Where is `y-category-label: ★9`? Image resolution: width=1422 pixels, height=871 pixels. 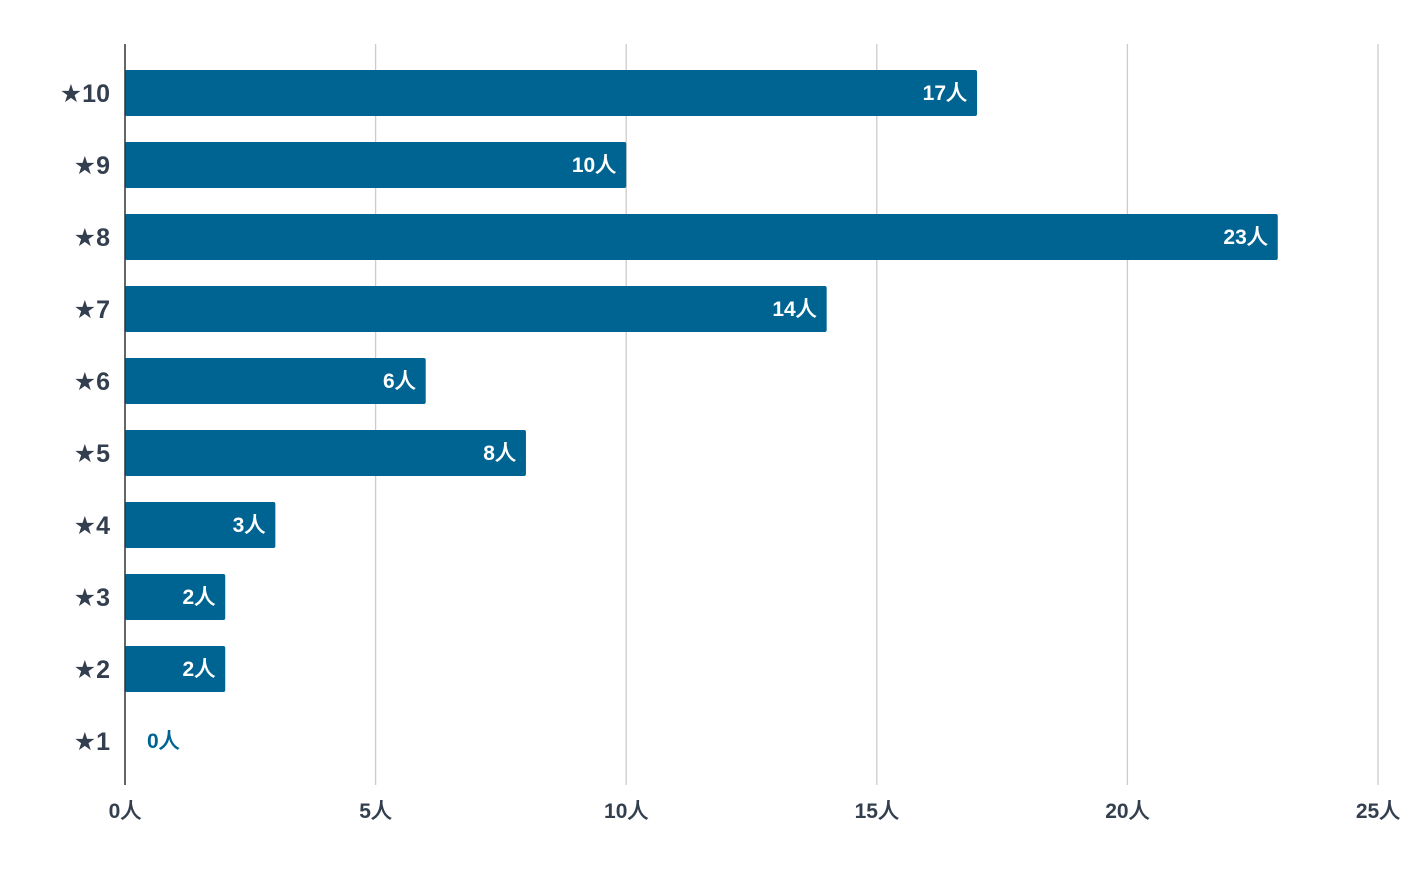 y-category-label: ★9 is located at coordinates (92, 166).